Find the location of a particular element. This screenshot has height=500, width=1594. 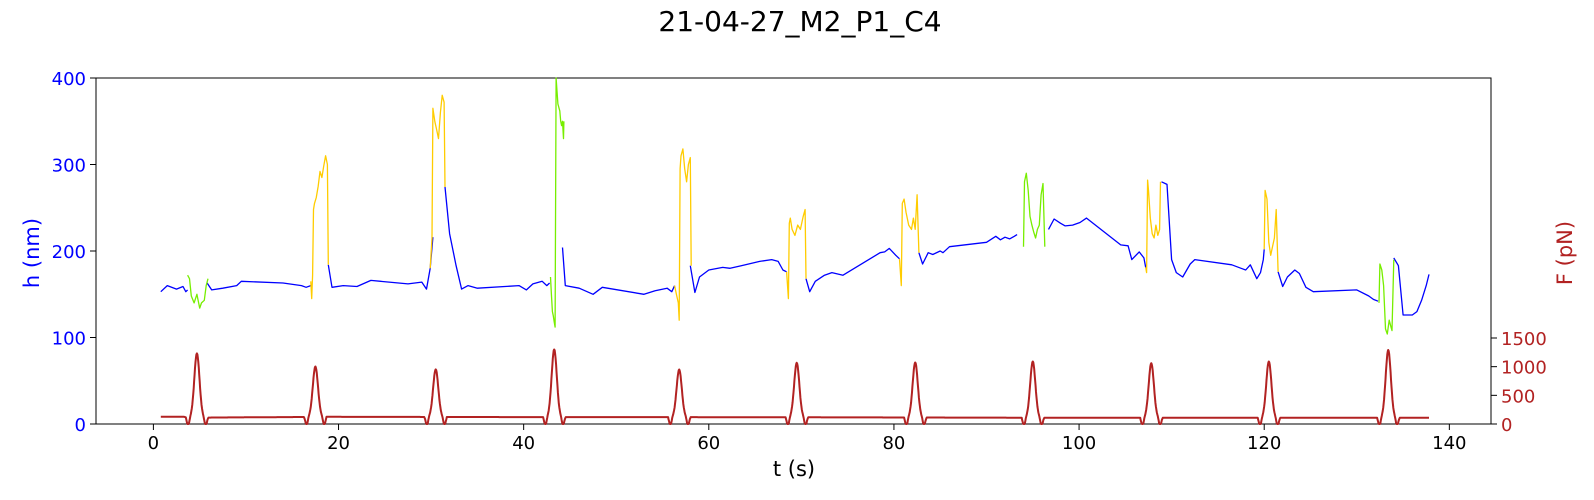

y-axis-right-label: F (pN) is located at coordinates (1565, 253).